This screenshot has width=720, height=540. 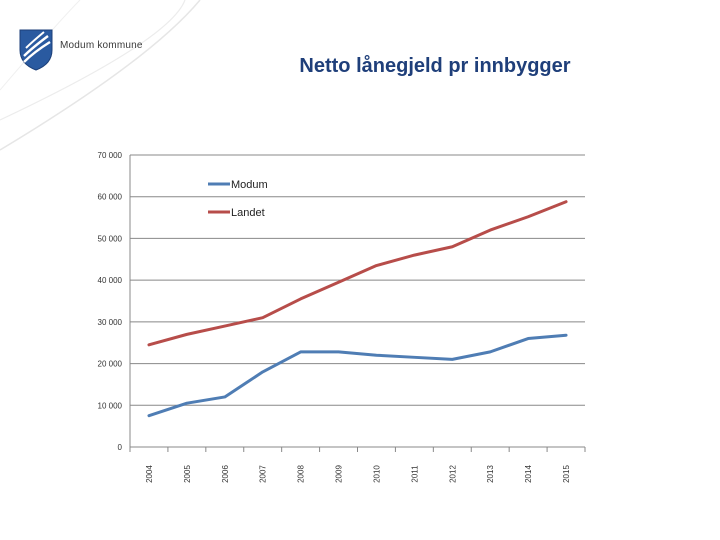 What do you see at coordinates (414, 474) in the screenshot?
I see `x-tick-label: 2011` at bounding box center [414, 474].